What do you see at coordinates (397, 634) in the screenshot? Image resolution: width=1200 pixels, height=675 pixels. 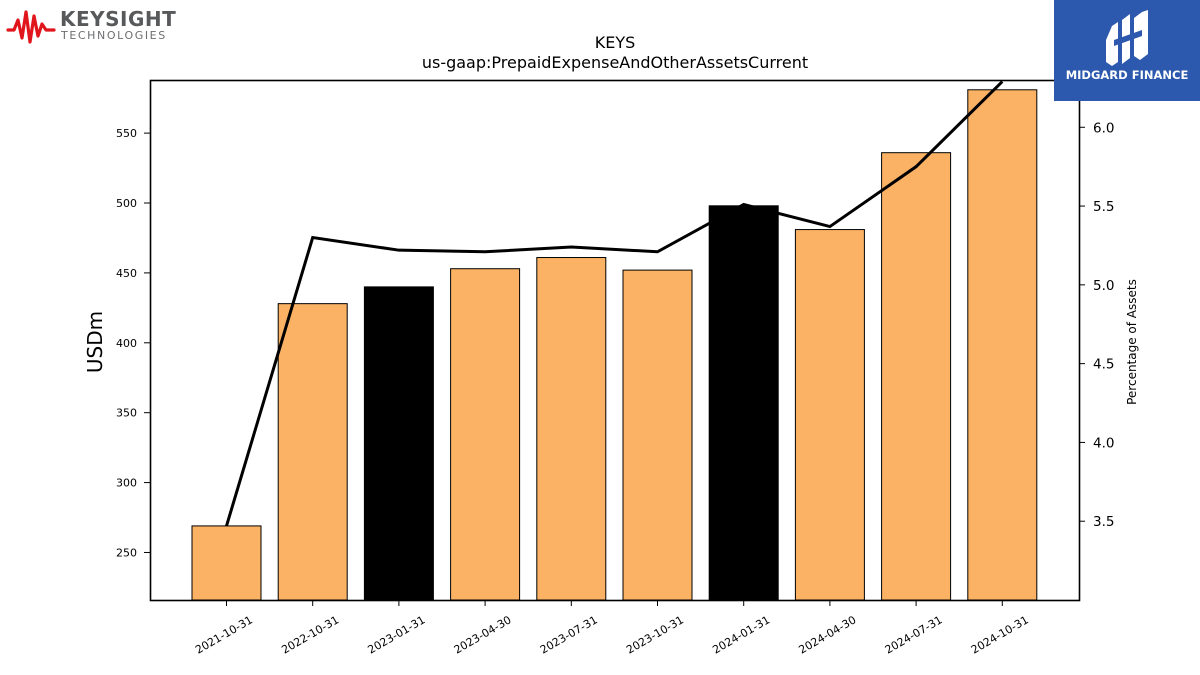 I see `x-tick-label: 2023-01-31` at bounding box center [397, 634].